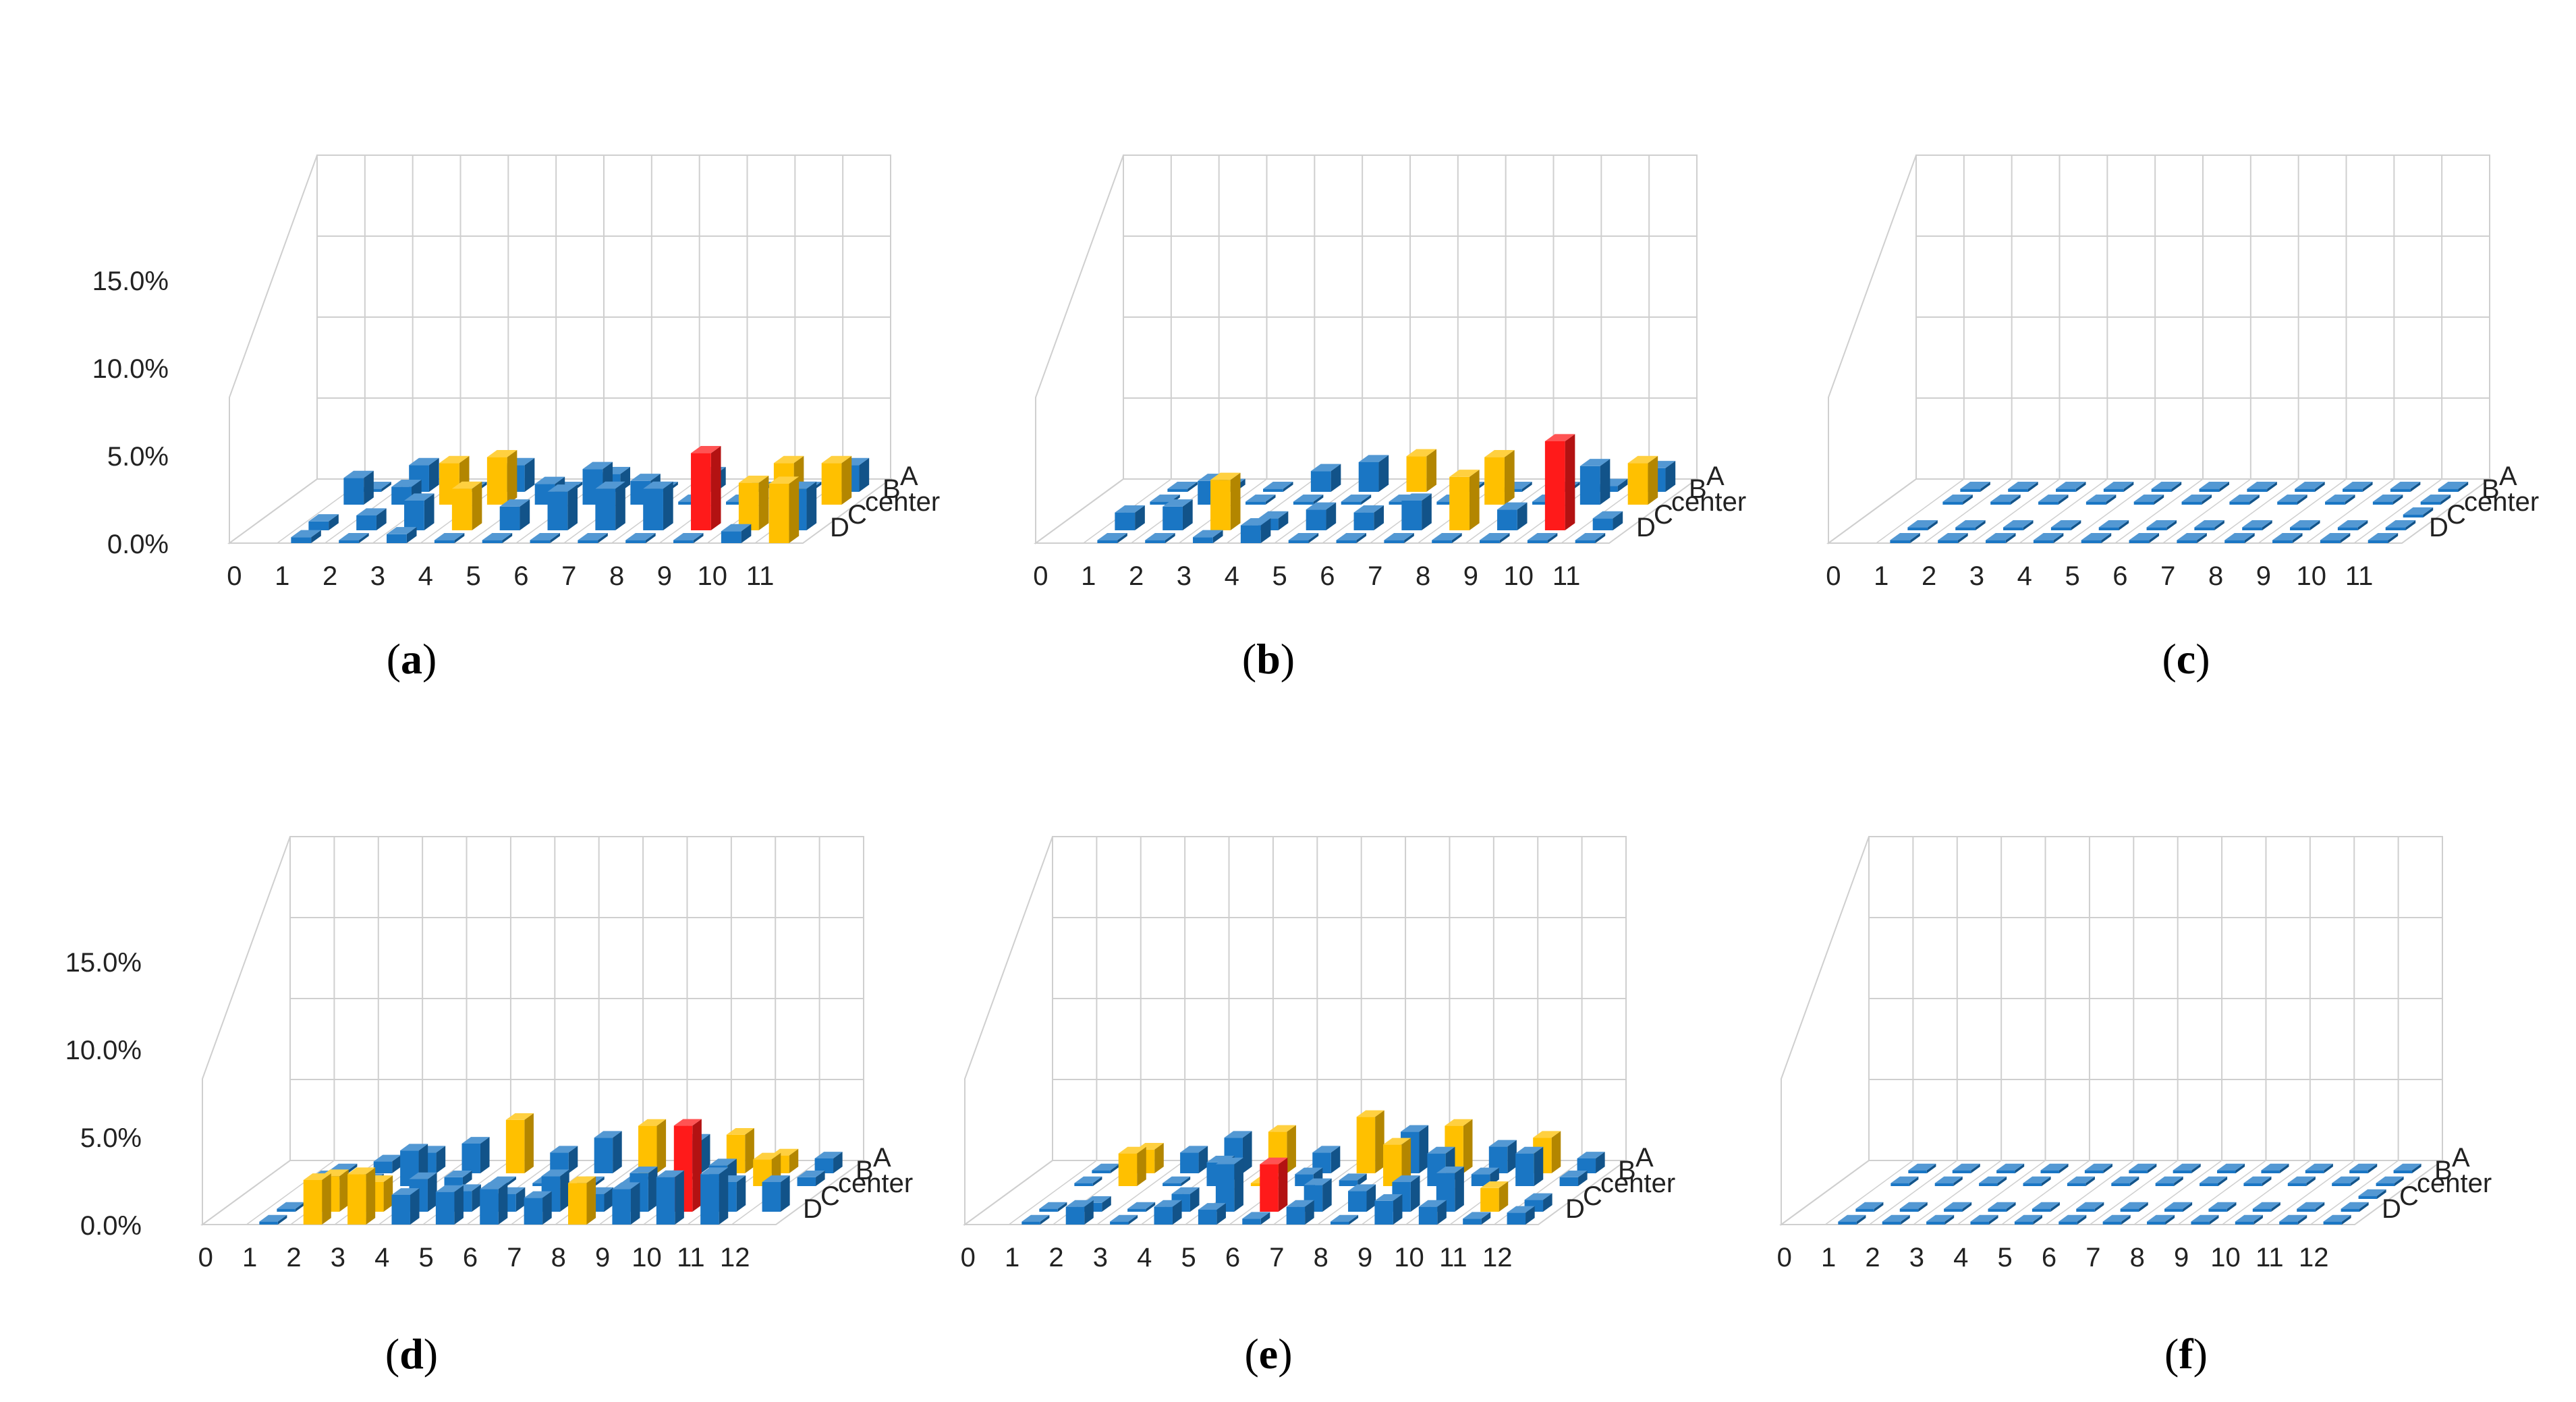  I want to click on floor-f, so click(2112, 1192).